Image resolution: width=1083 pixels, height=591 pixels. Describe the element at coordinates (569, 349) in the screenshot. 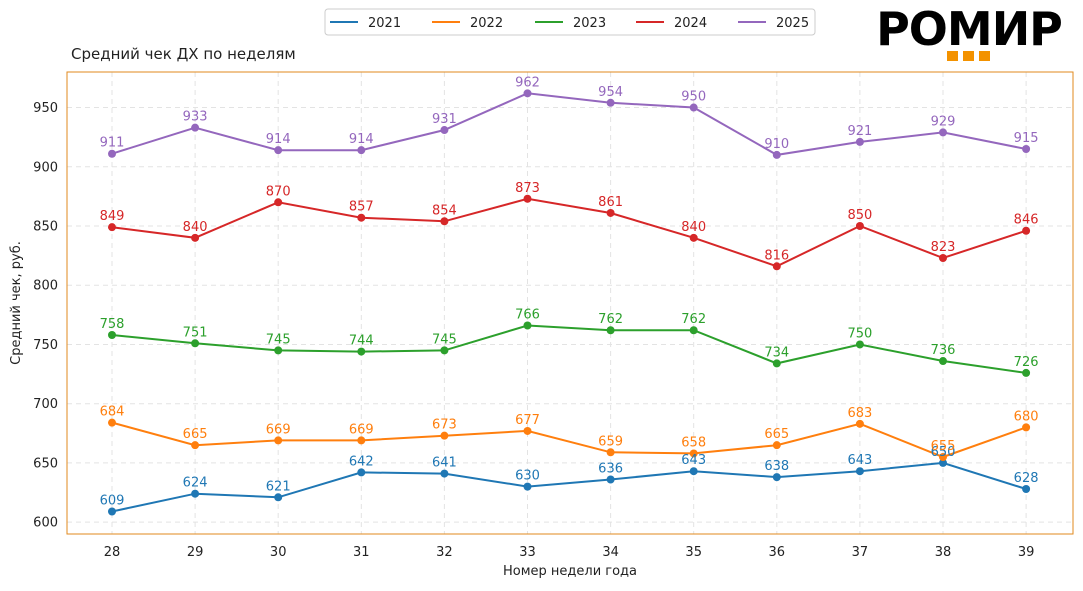

I see `series-line-2023` at that location.